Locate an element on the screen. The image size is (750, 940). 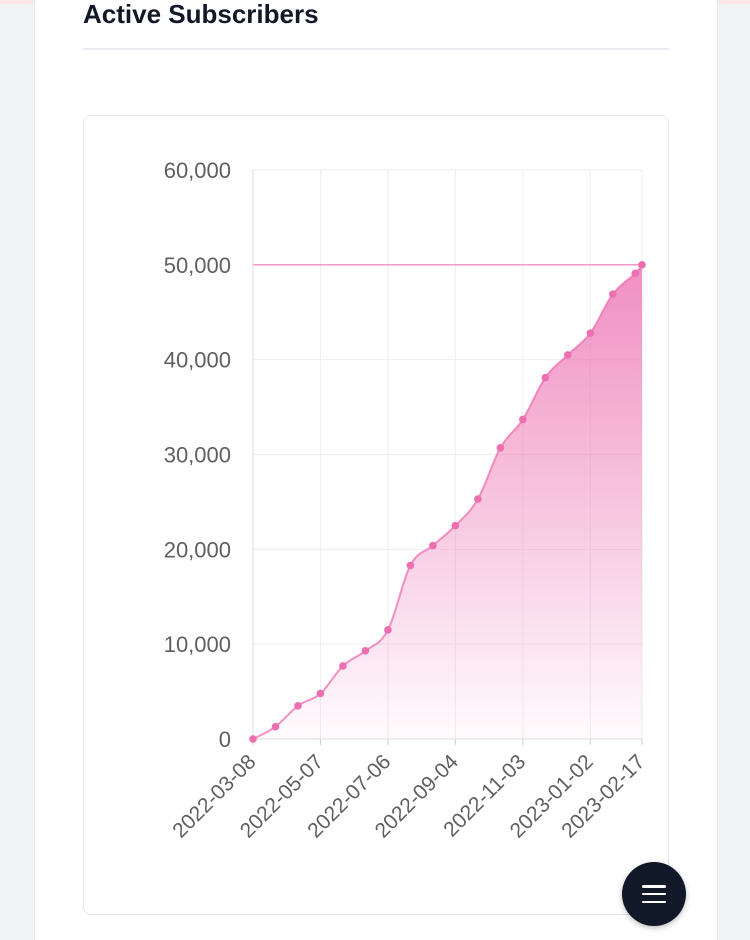
menu-fab-button is located at coordinates (654, 894).